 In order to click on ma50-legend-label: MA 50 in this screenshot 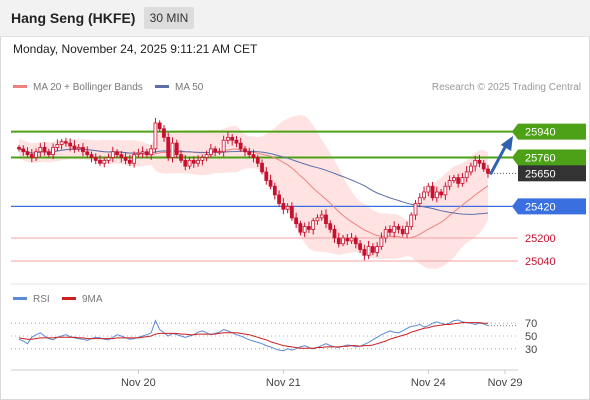, I will do `click(189, 87)`.